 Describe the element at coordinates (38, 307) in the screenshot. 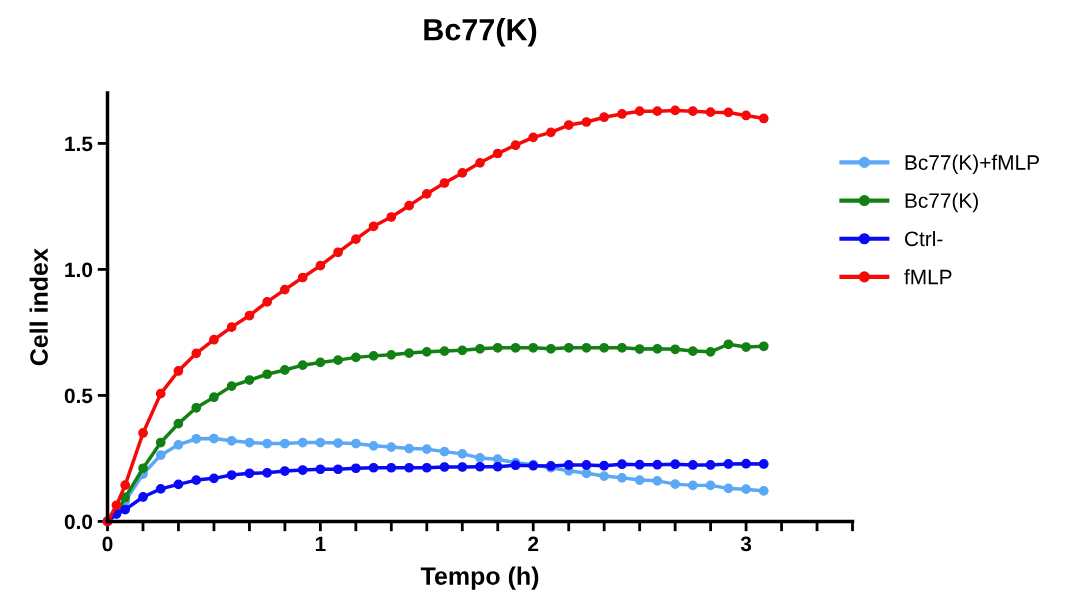

I see `y-axis-title: Cell index` at that location.